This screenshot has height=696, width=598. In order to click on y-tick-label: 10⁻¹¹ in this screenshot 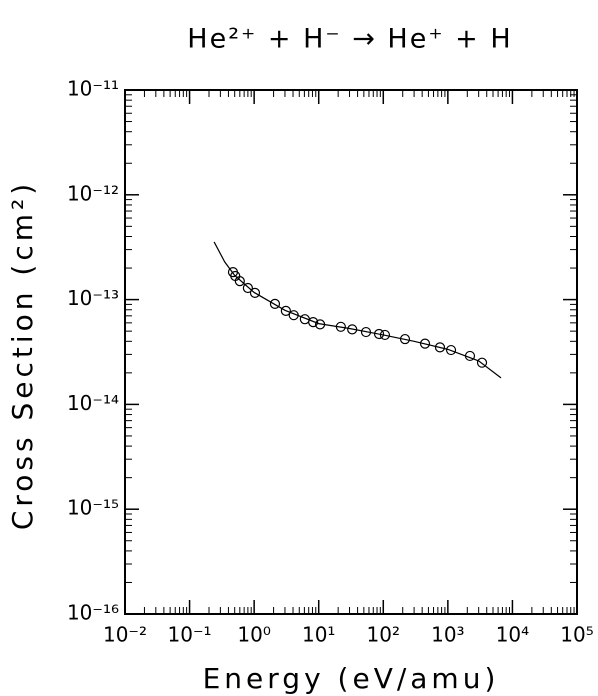, I will do `click(93, 89)`.